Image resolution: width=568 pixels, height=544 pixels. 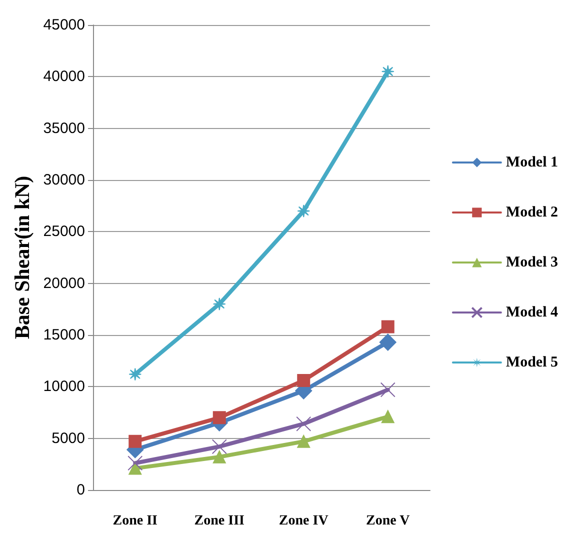 I want to click on legend-label: Model 3, so click(x=532, y=262).